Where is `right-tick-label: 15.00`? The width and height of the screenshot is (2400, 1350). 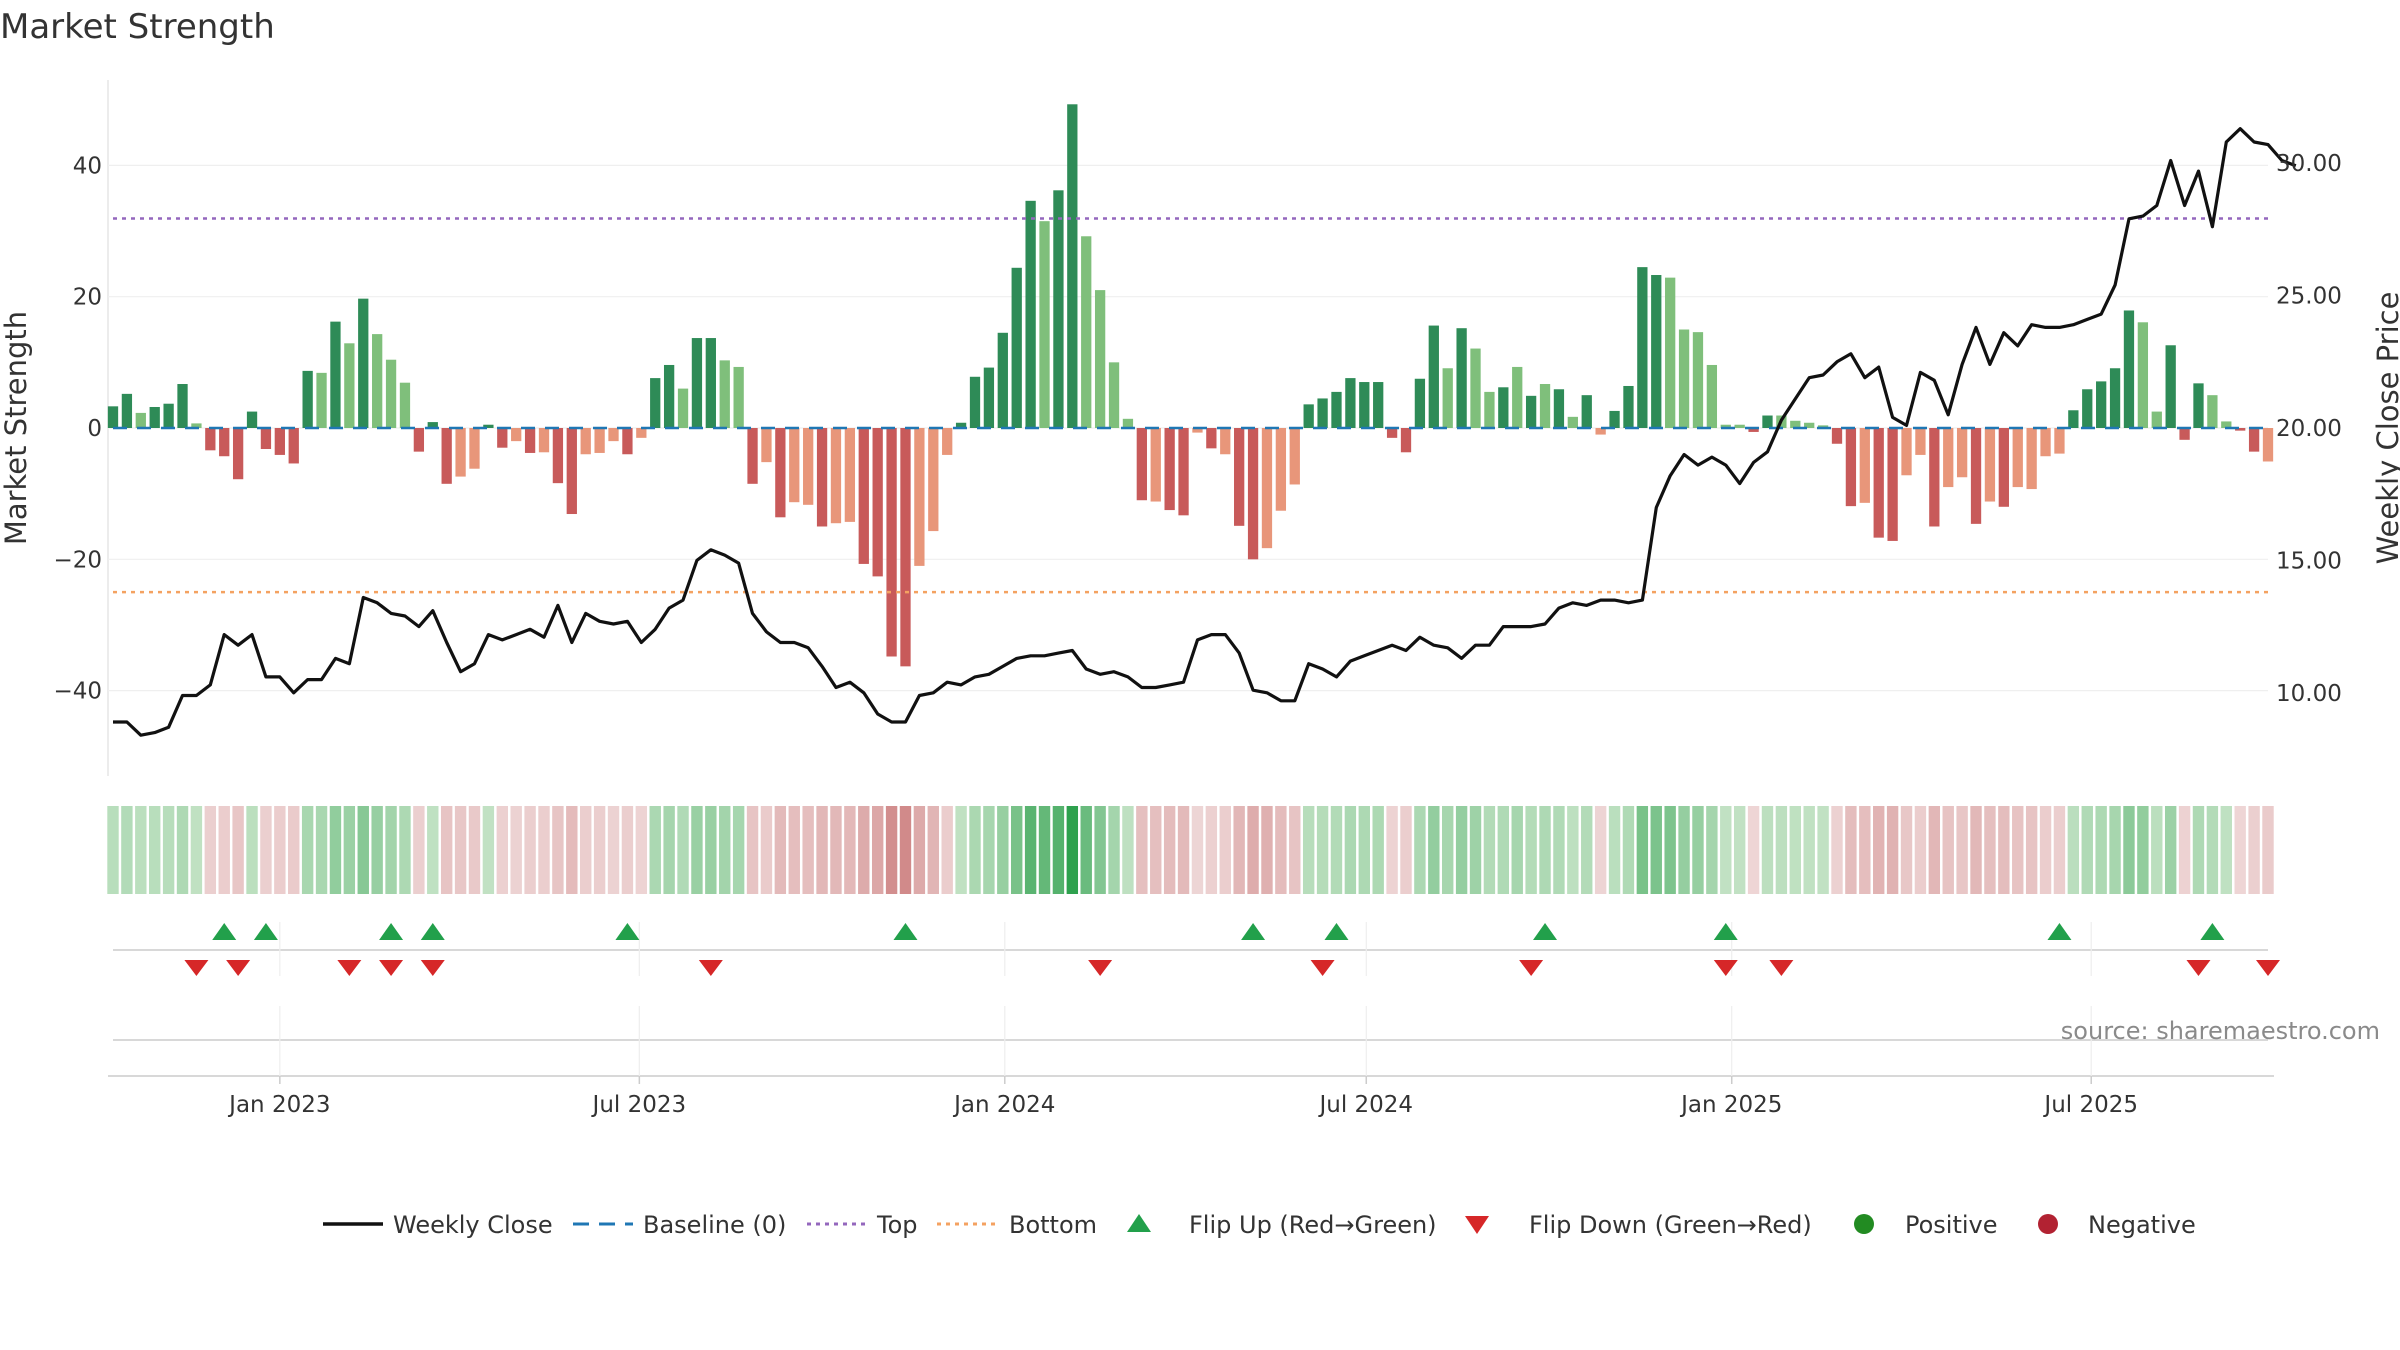
right-tick-label: 15.00 is located at coordinates (2309, 561).